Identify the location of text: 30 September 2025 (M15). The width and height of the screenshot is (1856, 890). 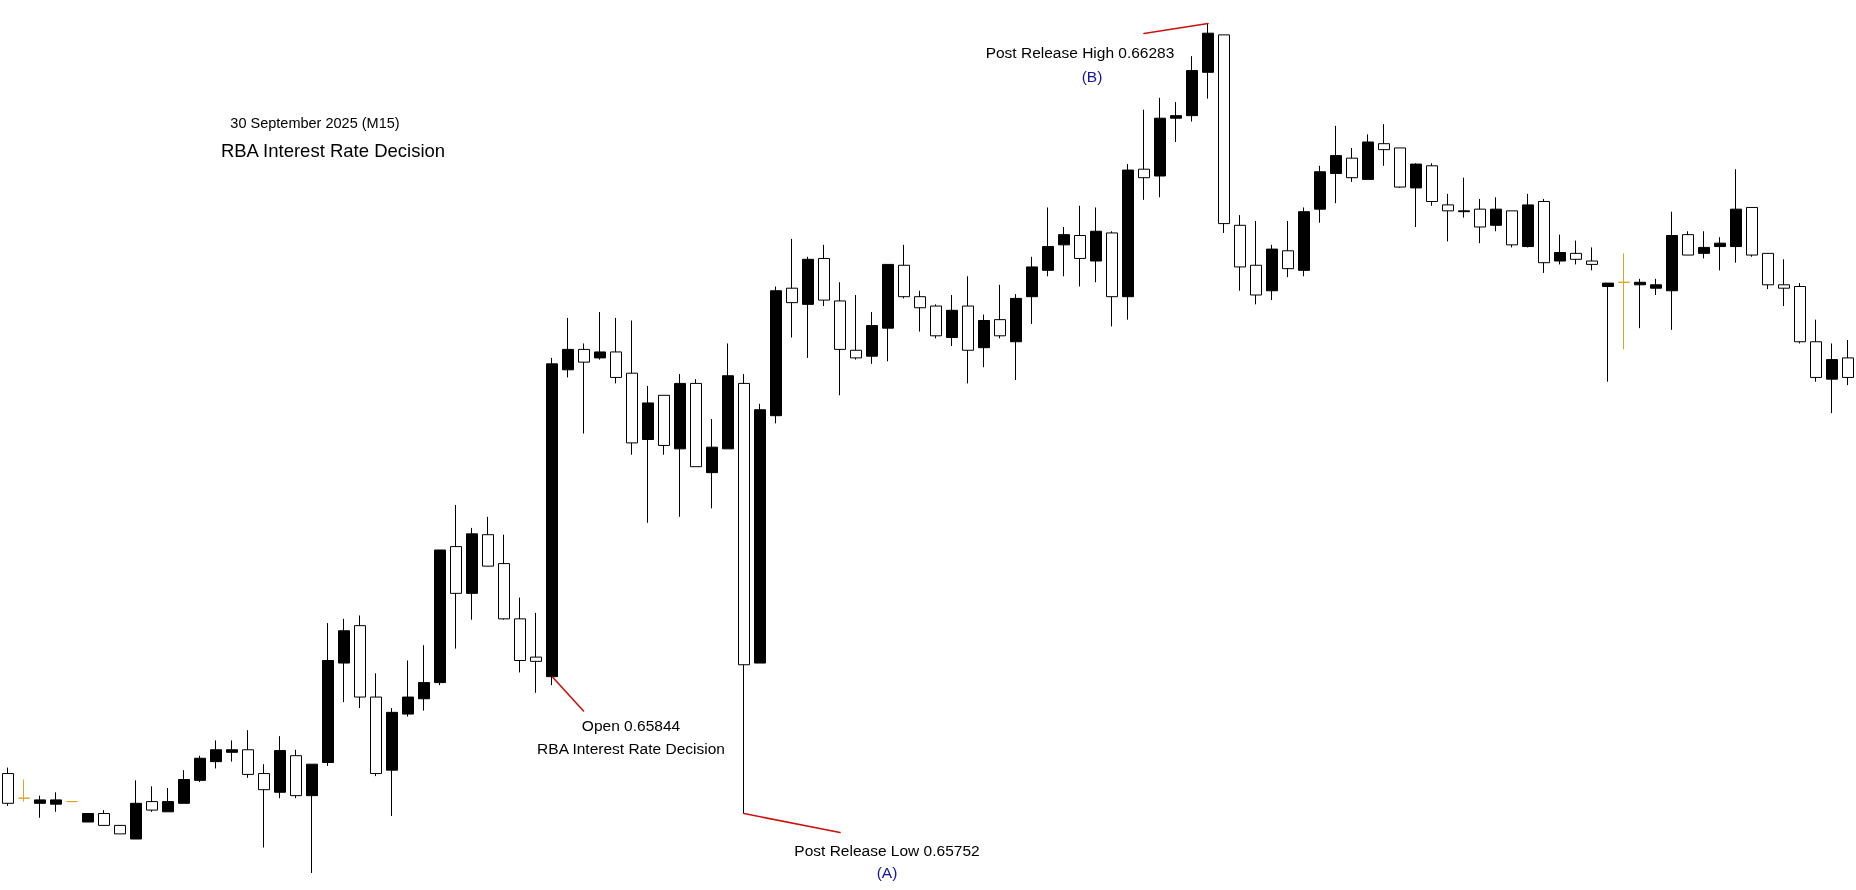
(315, 123).